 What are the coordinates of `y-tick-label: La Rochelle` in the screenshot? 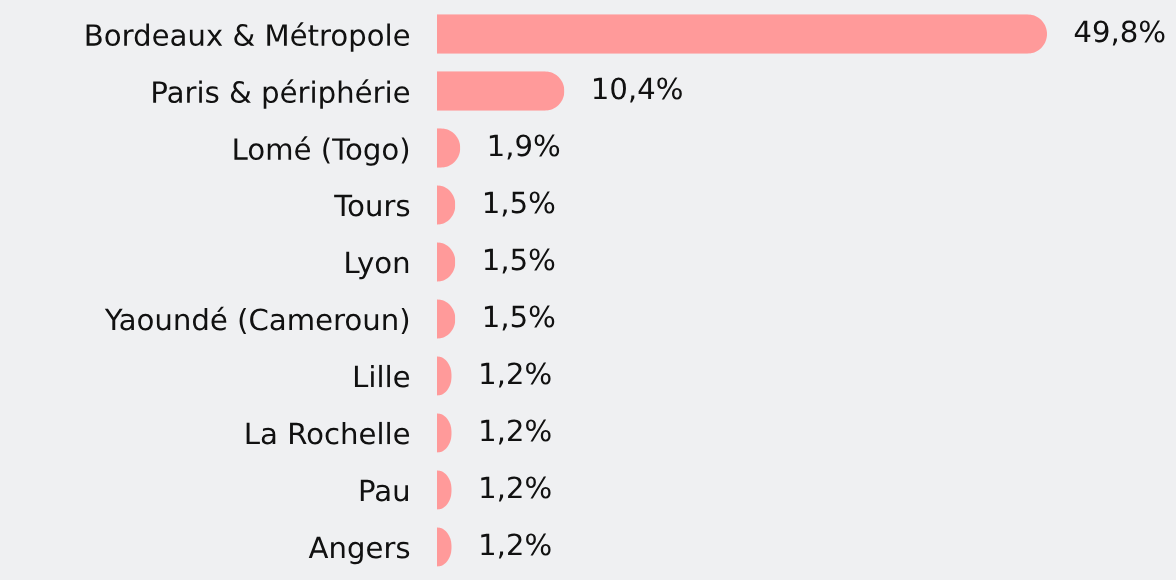 It's located at (328, 433).